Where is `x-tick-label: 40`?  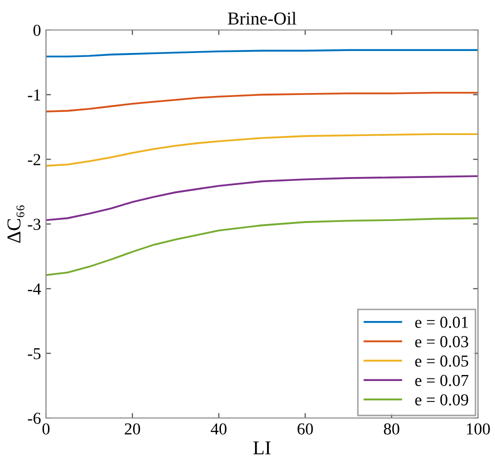
x-tick-label: 40 is located at coordinates (218, 429).